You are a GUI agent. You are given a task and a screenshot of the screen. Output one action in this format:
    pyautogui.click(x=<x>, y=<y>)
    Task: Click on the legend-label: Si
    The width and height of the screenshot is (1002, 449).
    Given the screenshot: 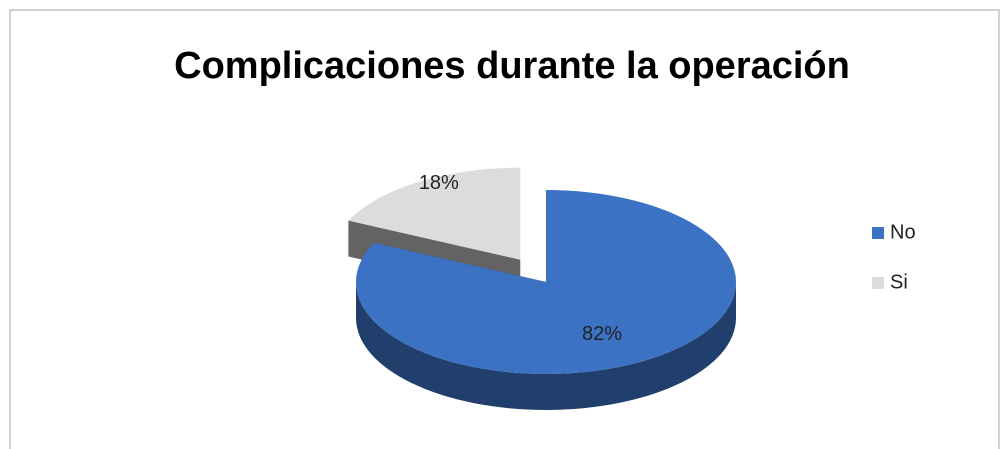 What is the action you would take?
    pyautogui.click(x=899, y=282)
    